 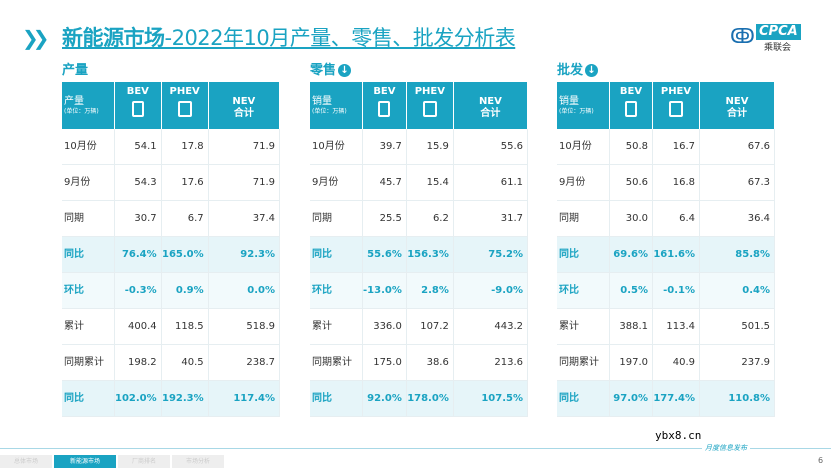 What do you see at coordinates (138, 147) in the screenshot?
I see `cell: 54.1` at bounding box center [138, 147].